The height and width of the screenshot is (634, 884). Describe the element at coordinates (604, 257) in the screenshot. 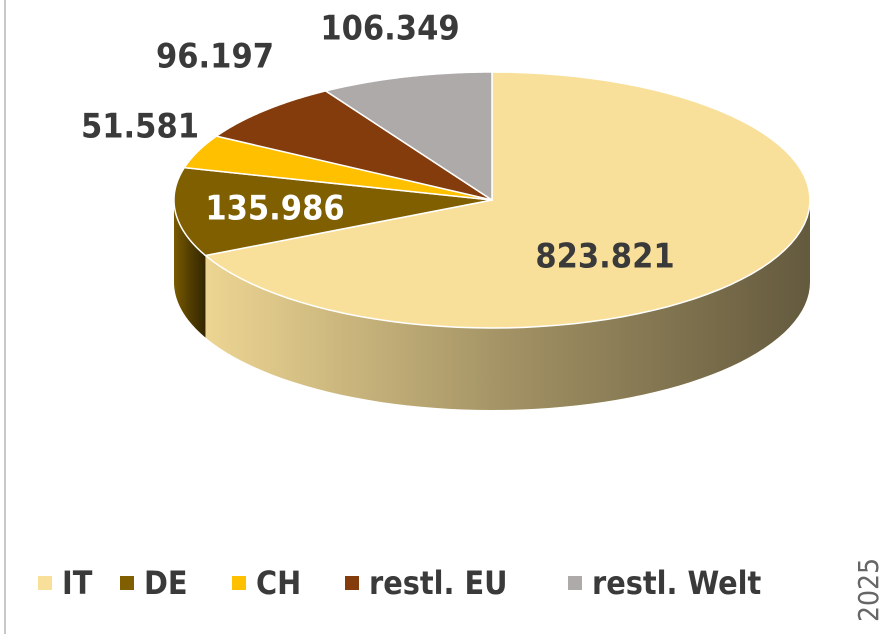

I see `data-label: 823.821` at that location.